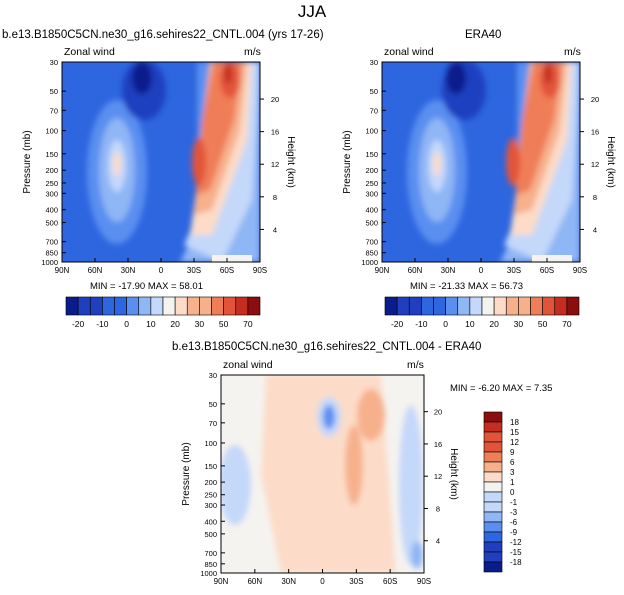 The height and width of the screenshot is (595, 624). I want to click on colorbar-label: 30, so click(519, 324).